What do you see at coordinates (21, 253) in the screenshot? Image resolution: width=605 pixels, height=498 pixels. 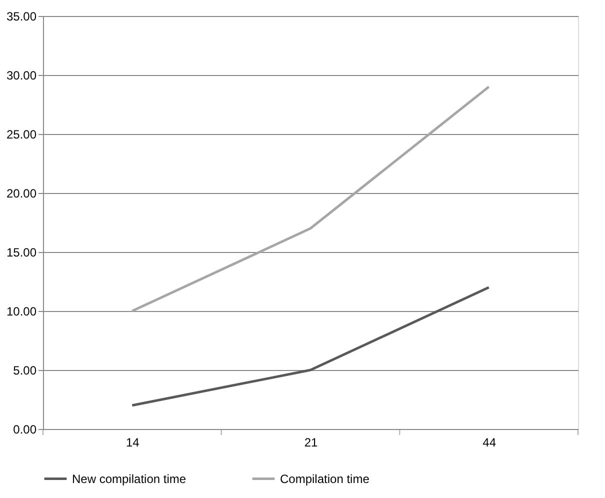 I see `y-tick-label: 15.00` at bounding box center [21, 253].